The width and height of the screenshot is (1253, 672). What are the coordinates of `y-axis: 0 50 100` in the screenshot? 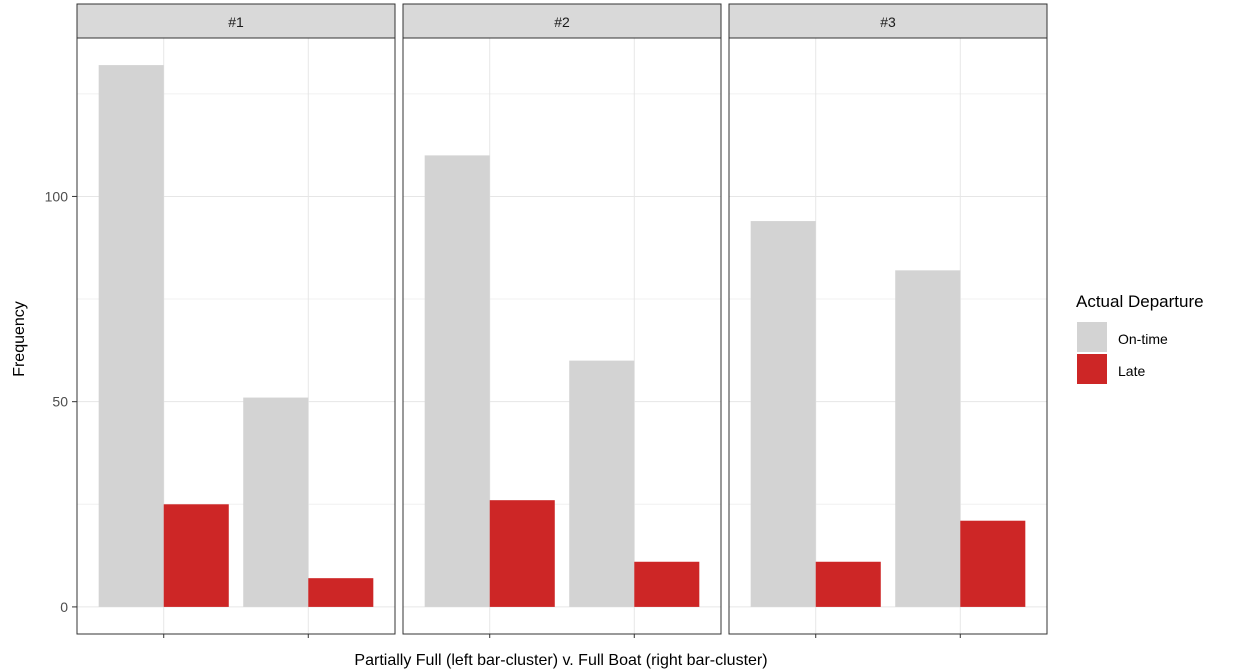 It's located at (61, 401).